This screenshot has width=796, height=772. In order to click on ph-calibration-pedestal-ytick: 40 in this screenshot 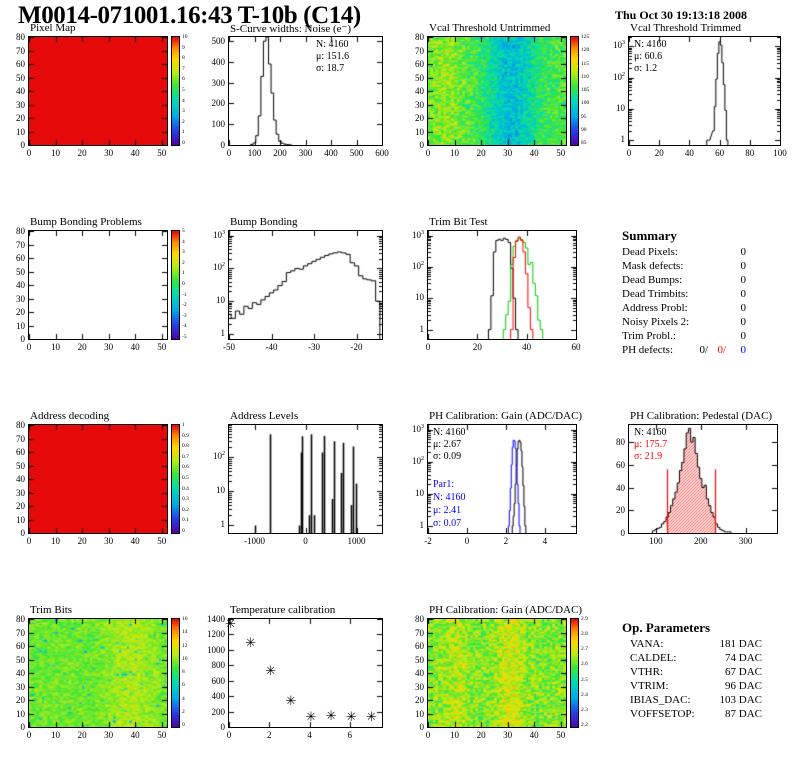, I will do `click(620, 487)`.